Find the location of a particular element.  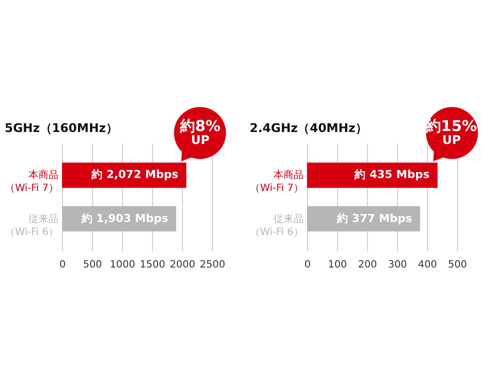

x-tick-label: 2500 is located at coordinates (213, 265).